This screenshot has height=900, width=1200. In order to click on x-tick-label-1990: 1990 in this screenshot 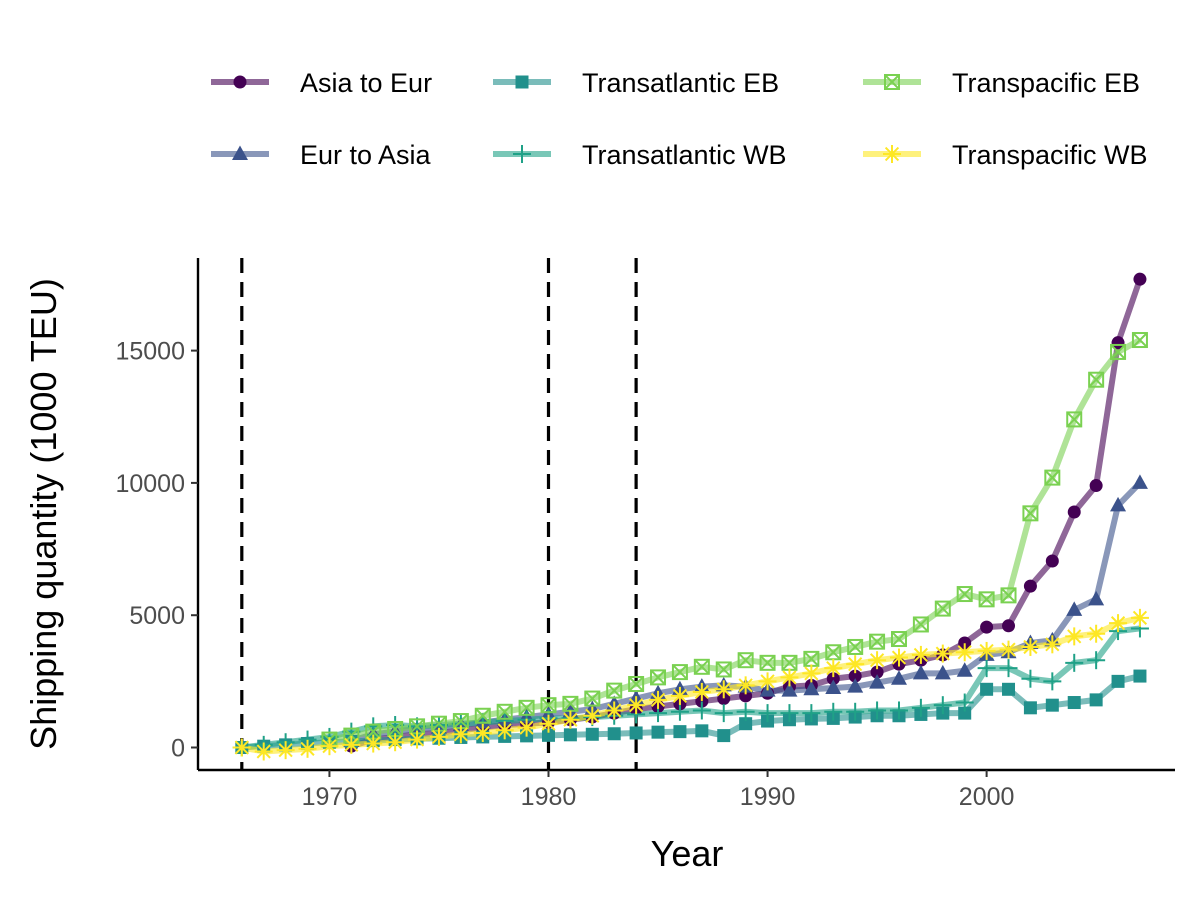, I will do `click(768, 797)`.